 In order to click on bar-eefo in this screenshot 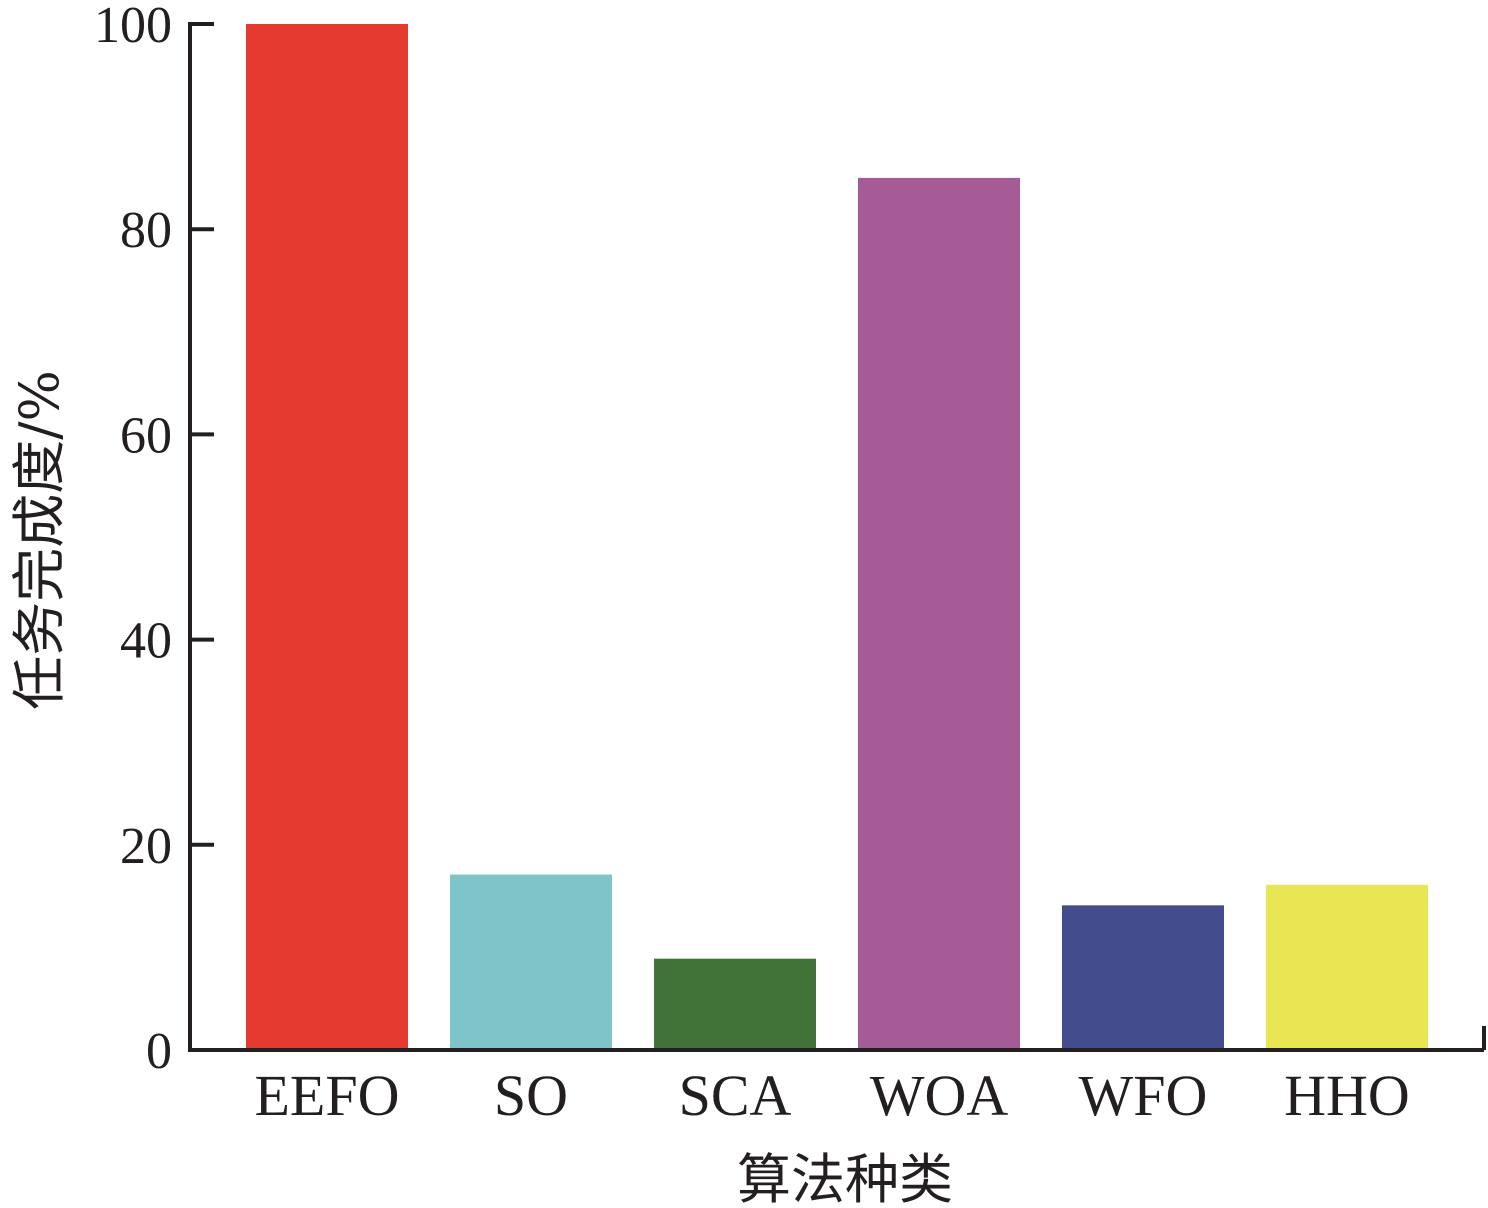, I will do `click(327, 537)`.